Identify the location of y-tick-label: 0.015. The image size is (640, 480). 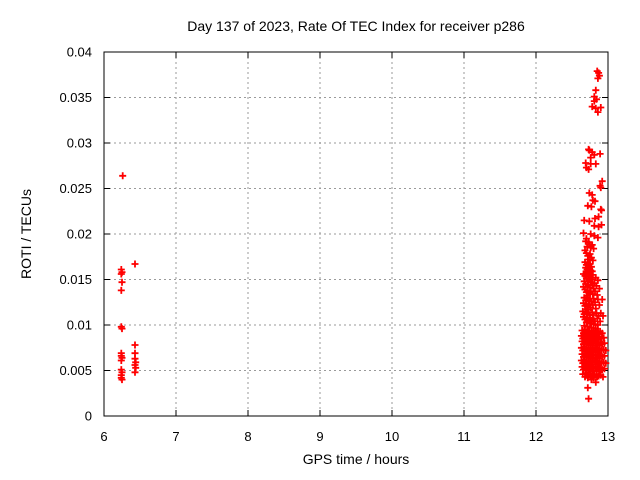
(75, 279).